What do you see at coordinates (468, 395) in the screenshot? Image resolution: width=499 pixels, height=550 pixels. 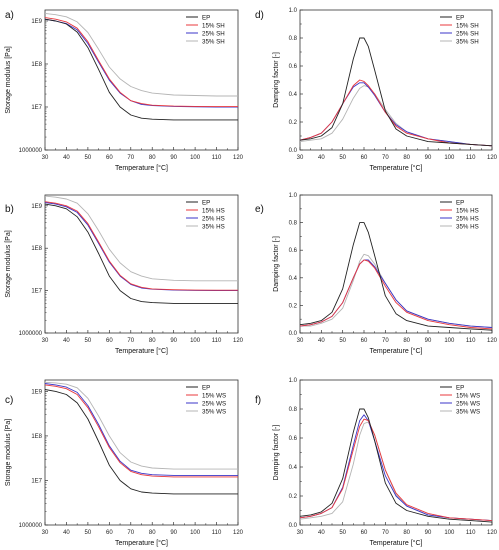 I see `legend-label: 15% WS` at bounding box center [468, 395].